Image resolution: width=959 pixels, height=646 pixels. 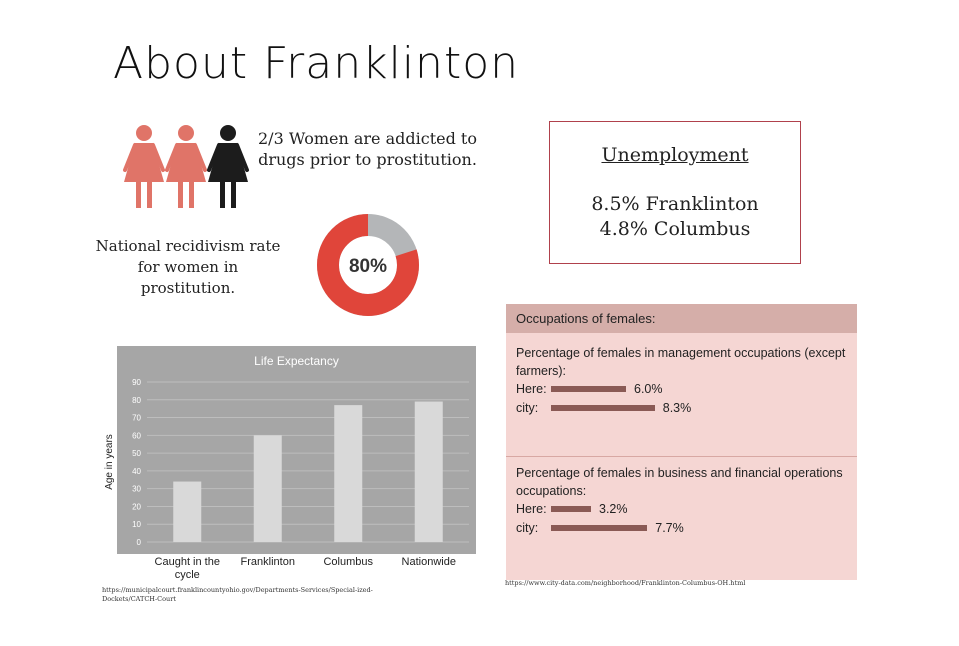 I want to click on donut-label: 80%, so click(x=368, y=266).